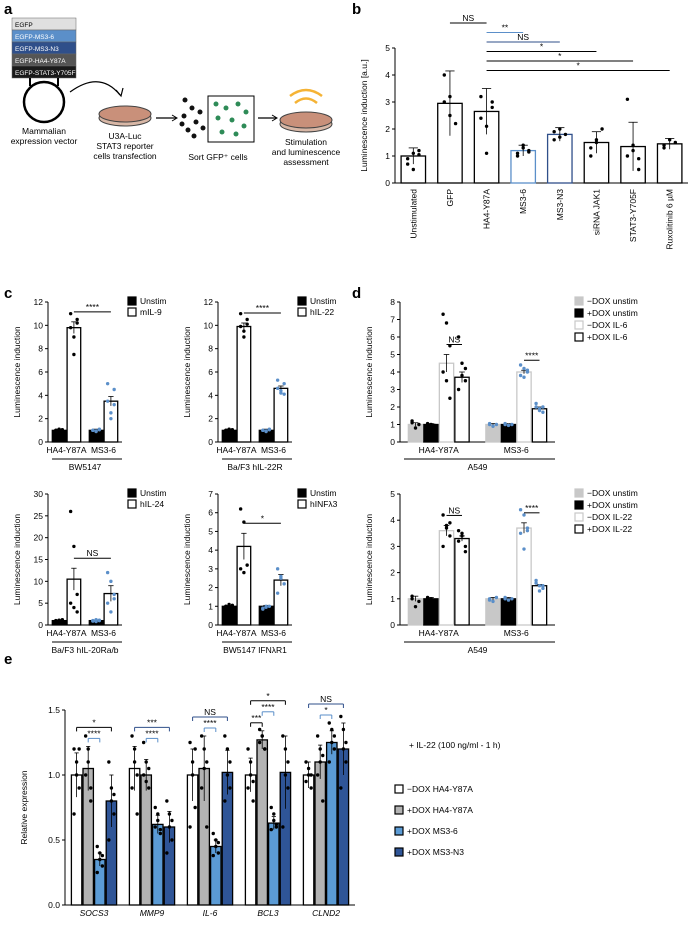 The height and width of the screenshot is (950, 692). I want to click on significance-label: NS, so click(454, 340).